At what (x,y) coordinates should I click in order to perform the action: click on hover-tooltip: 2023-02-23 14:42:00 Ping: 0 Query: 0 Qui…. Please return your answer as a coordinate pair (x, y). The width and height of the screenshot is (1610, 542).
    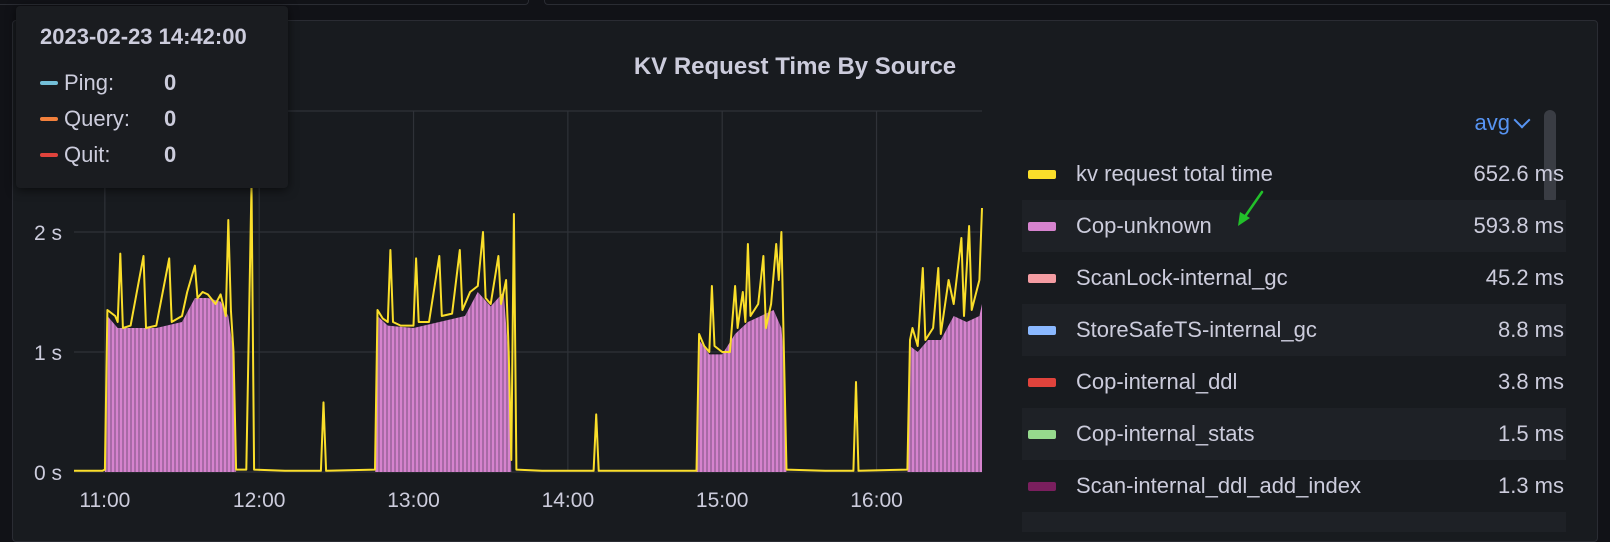
    Looking at the image, I should click on (152, 97).